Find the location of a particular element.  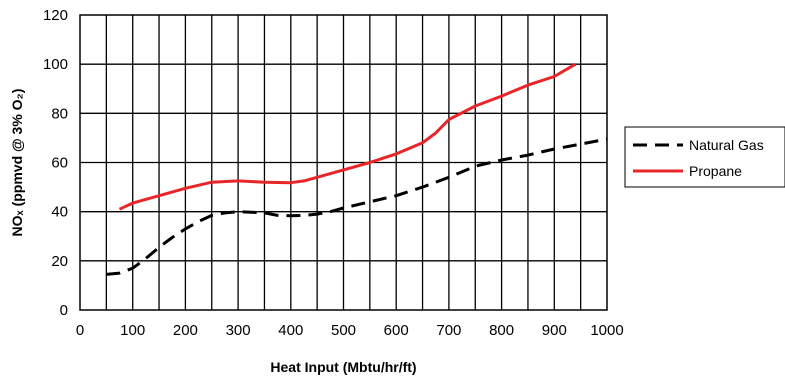

x-tick-label: 900 is located at coordinates (554, 330).